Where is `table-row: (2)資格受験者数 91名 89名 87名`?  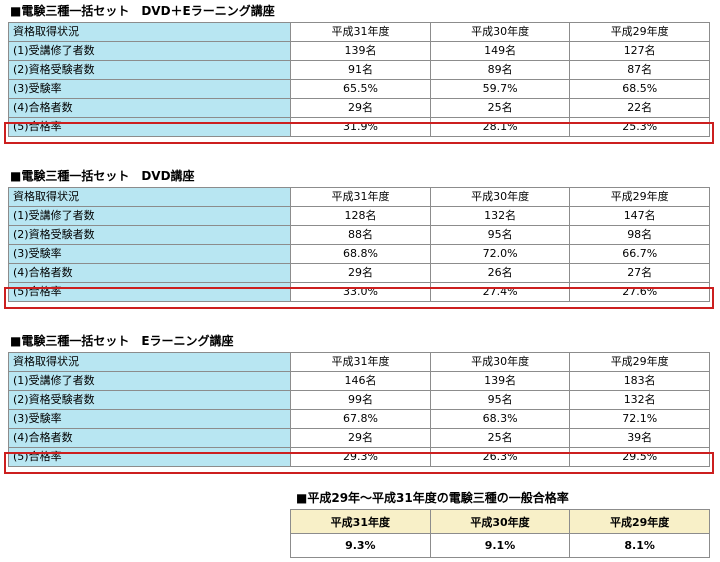 table-row: (2)資格受験者数 91名 89名 87名 is located at coordinates (359, 70).